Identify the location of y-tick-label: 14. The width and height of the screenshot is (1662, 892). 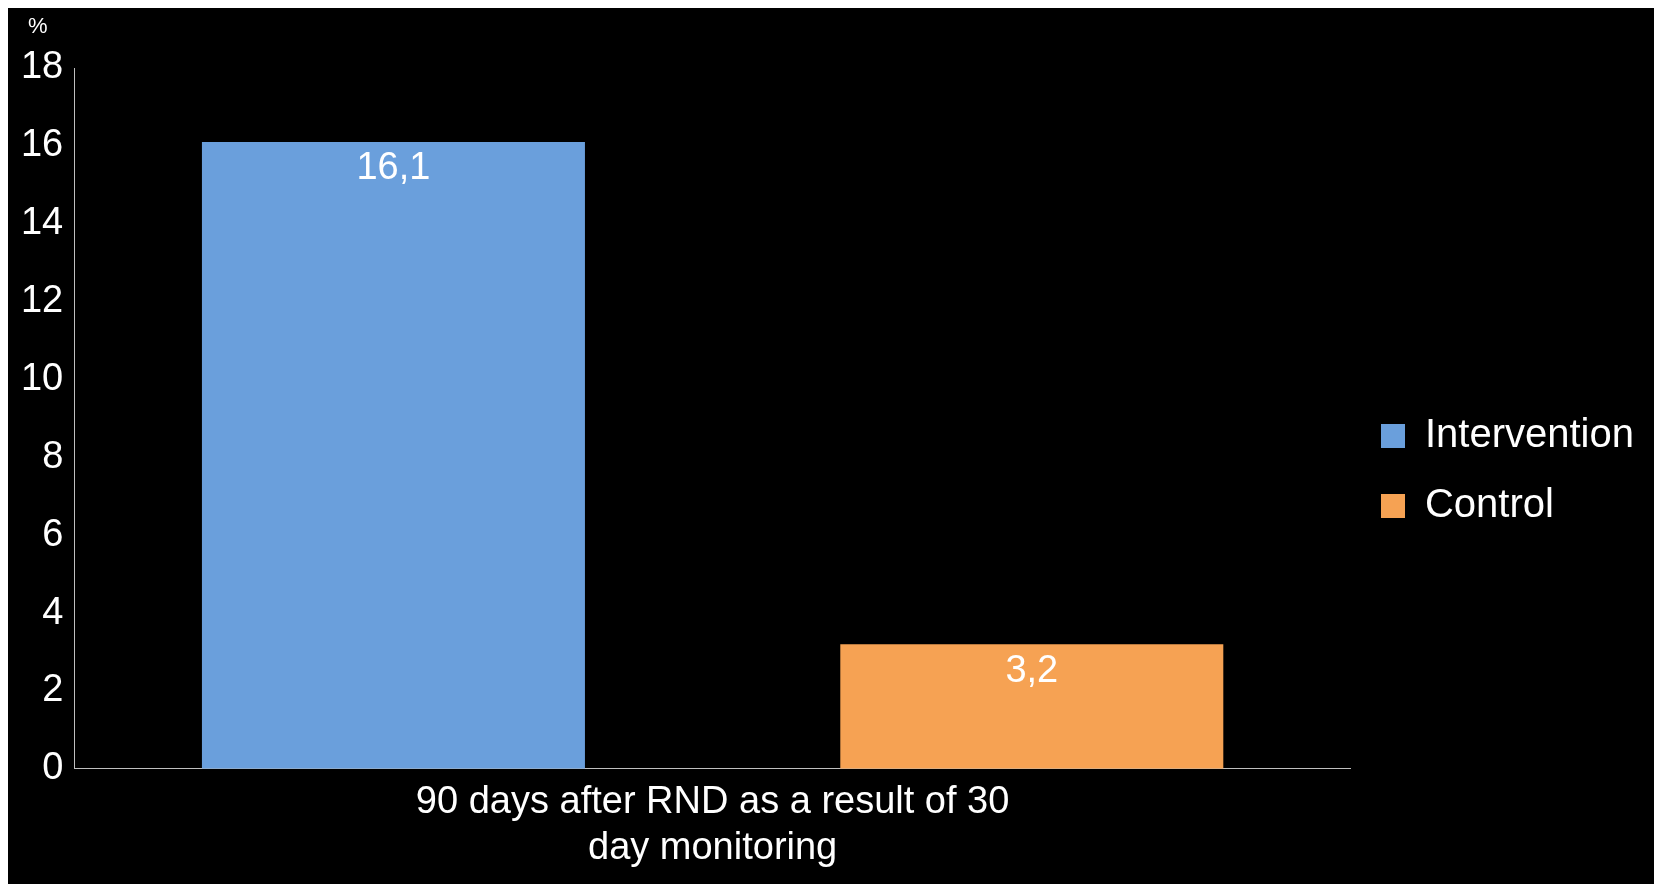
(42, 221).